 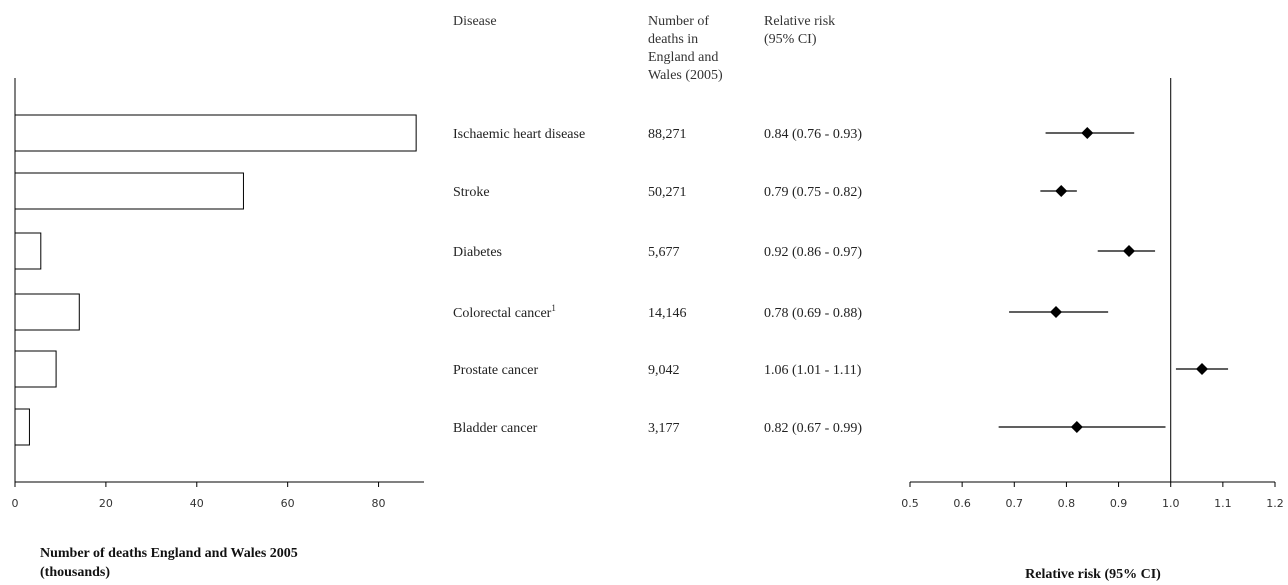 What do you see at coordinates (169, 553) in the screenshot?
I see `bar-x-axis-title-line1: Number of deaths England and Wales 2005` at bounding box center [169, 553].